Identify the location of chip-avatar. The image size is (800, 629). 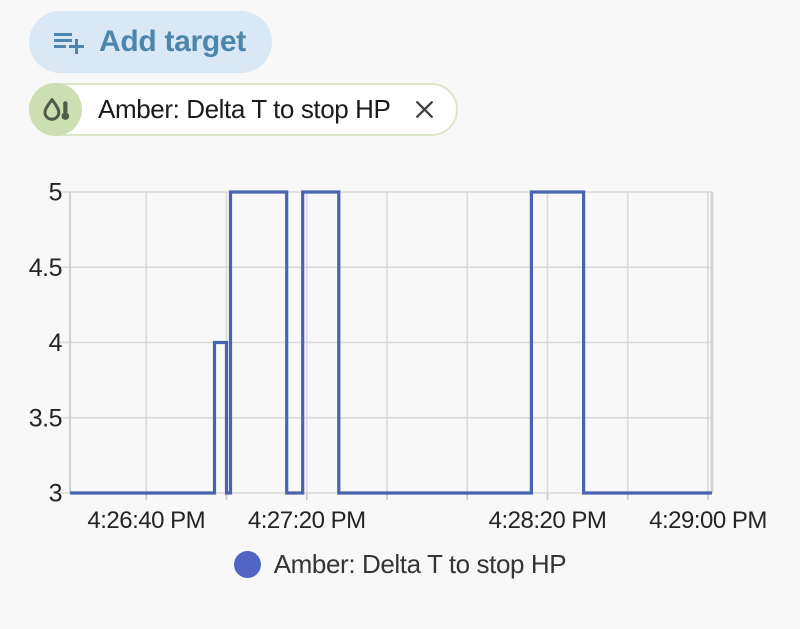
(55, 109).